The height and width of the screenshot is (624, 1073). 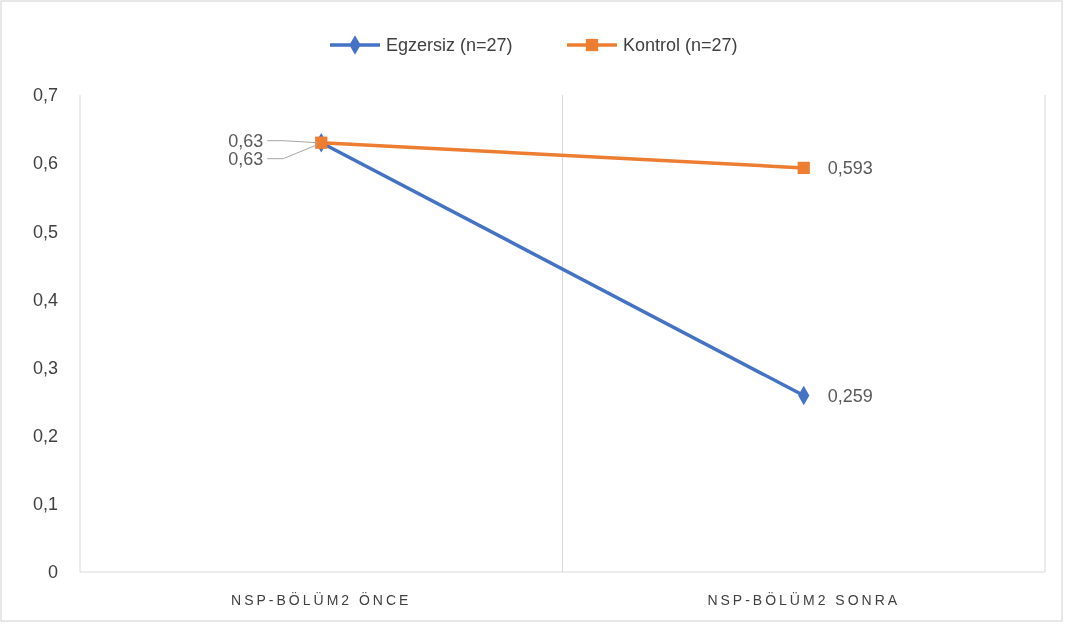 What do you see at coordinates (850, 168) in the screenshot?
I see `data-label: 0,593` at bounding box center [850, 168].